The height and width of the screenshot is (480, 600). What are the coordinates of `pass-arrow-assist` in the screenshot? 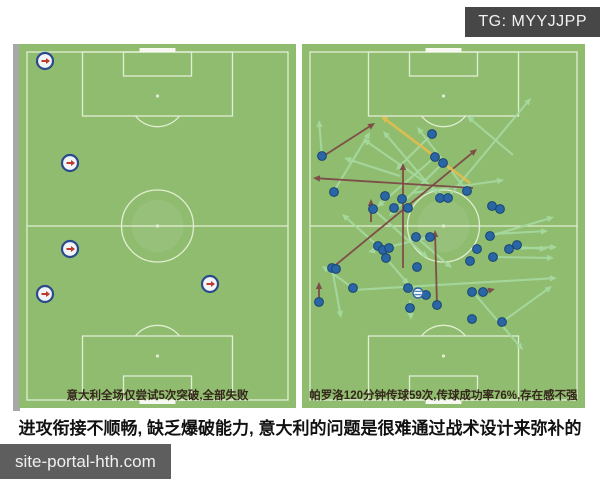 It's located at (428, 152).